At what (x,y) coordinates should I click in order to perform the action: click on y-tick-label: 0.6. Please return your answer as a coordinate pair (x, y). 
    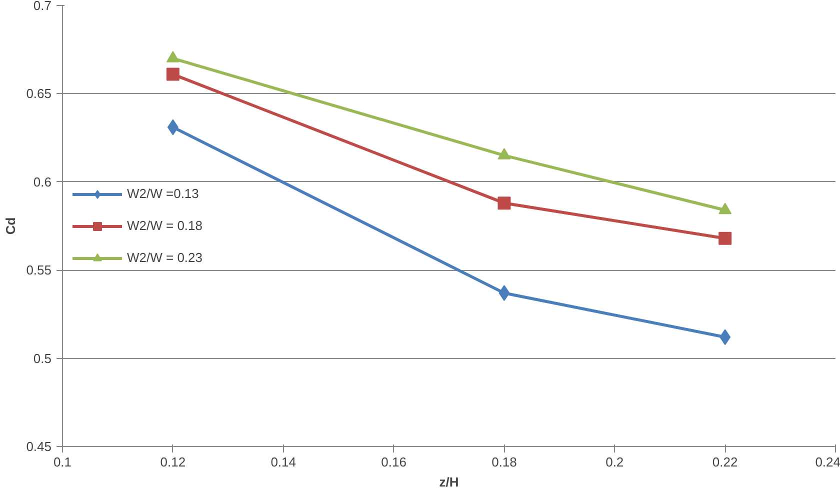
    Looking at the image, I should click on (42, 182).